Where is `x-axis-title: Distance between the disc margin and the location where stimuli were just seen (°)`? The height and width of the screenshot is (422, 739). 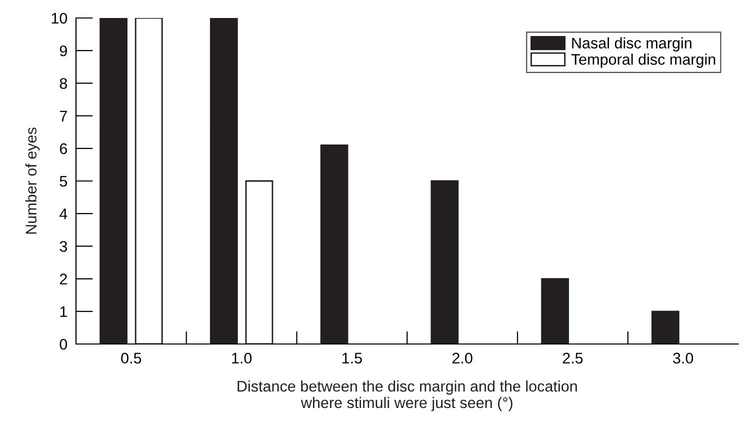 x-axis-title: Distance between the disc margin and the location where stimuli were just seen (°) is located at coordinates (407, 396).